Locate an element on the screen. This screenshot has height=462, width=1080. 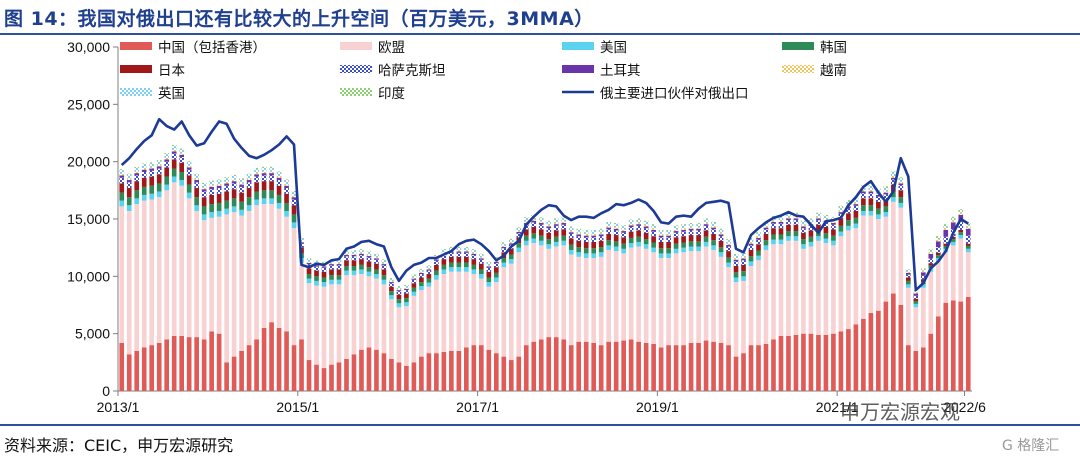
legend-label: 哈萨克斯坦 is located at coordinates (412, 71).